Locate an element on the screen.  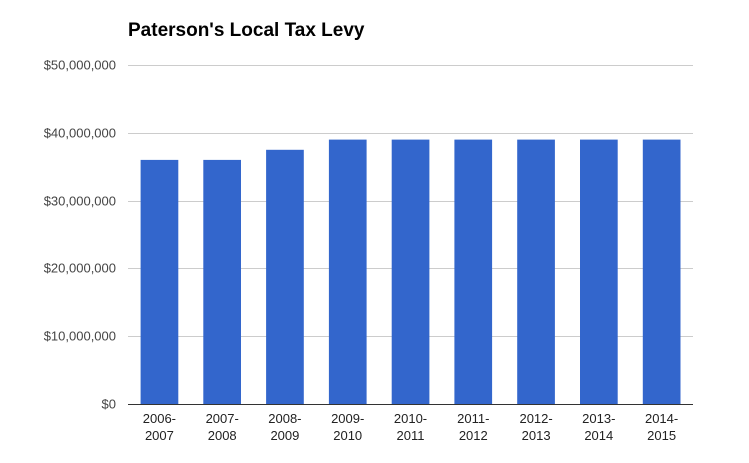
x-tick-label: 2012-2013 is located at coordinates (535, 427).